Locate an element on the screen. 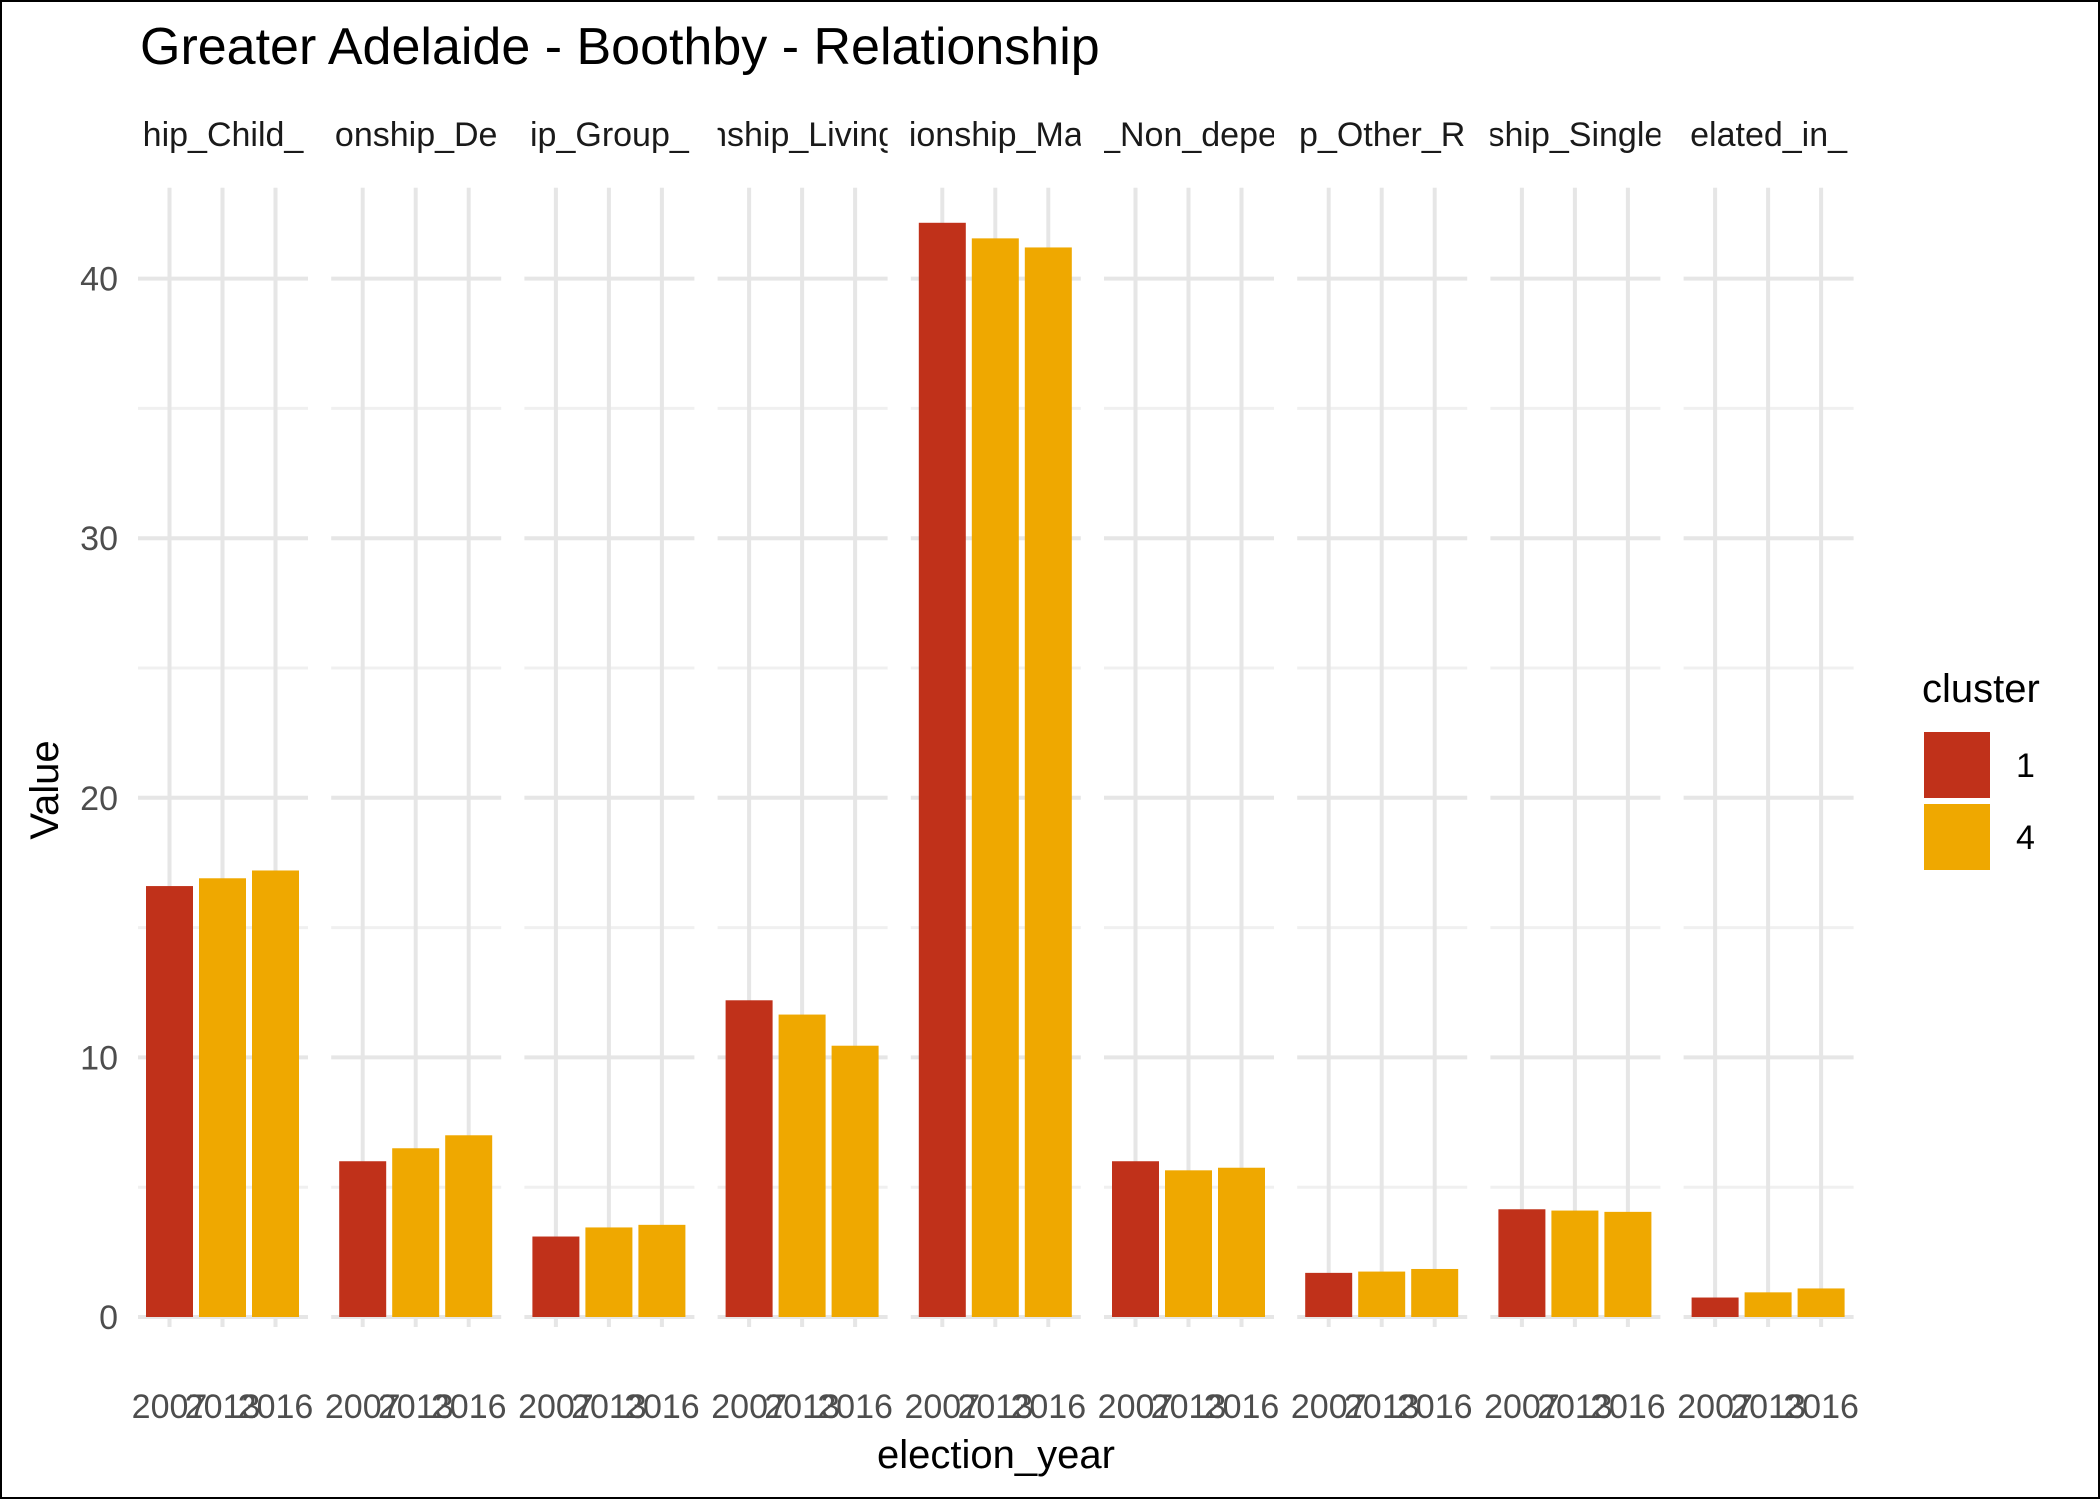 This screenshot has height=1501, width=2100. y-tick-label: 0 is located at coordinates (108, 1318).